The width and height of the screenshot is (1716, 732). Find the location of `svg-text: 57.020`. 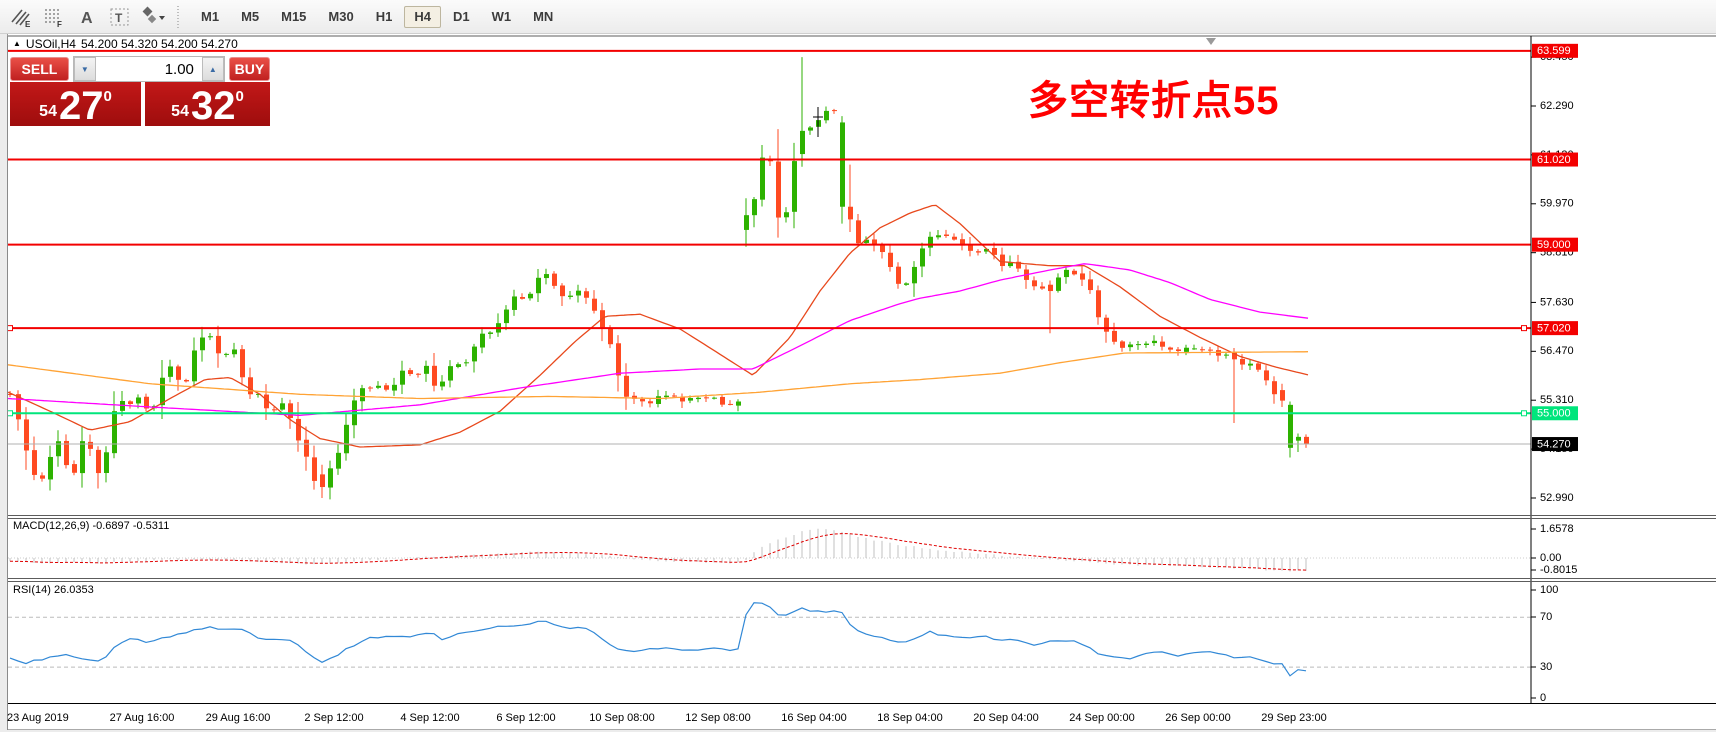

svg-text: 57.020 is located at coordinates (1554, 329).